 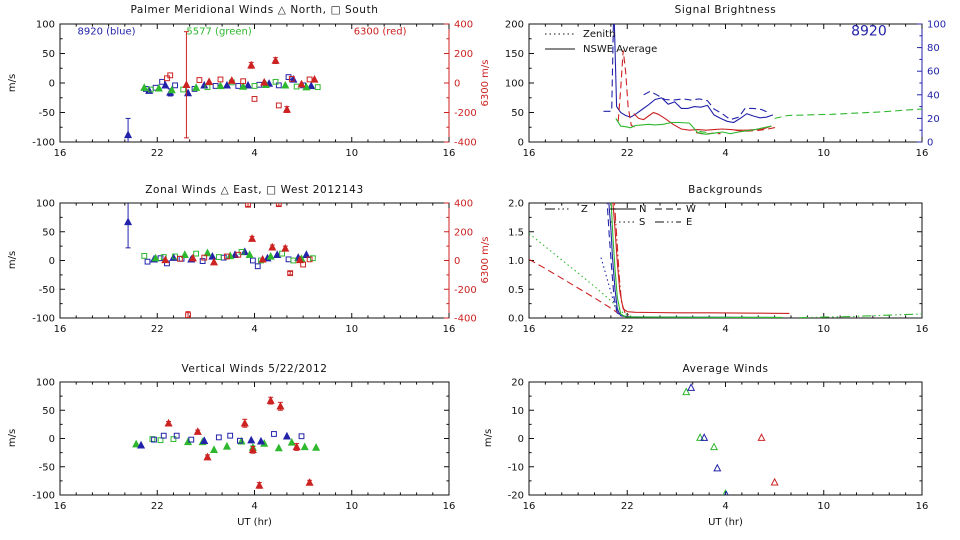 What do you see at coordinates (43, 319) in the screenshot?
I see `svg-text: -100` at bounding box center [43, 319].